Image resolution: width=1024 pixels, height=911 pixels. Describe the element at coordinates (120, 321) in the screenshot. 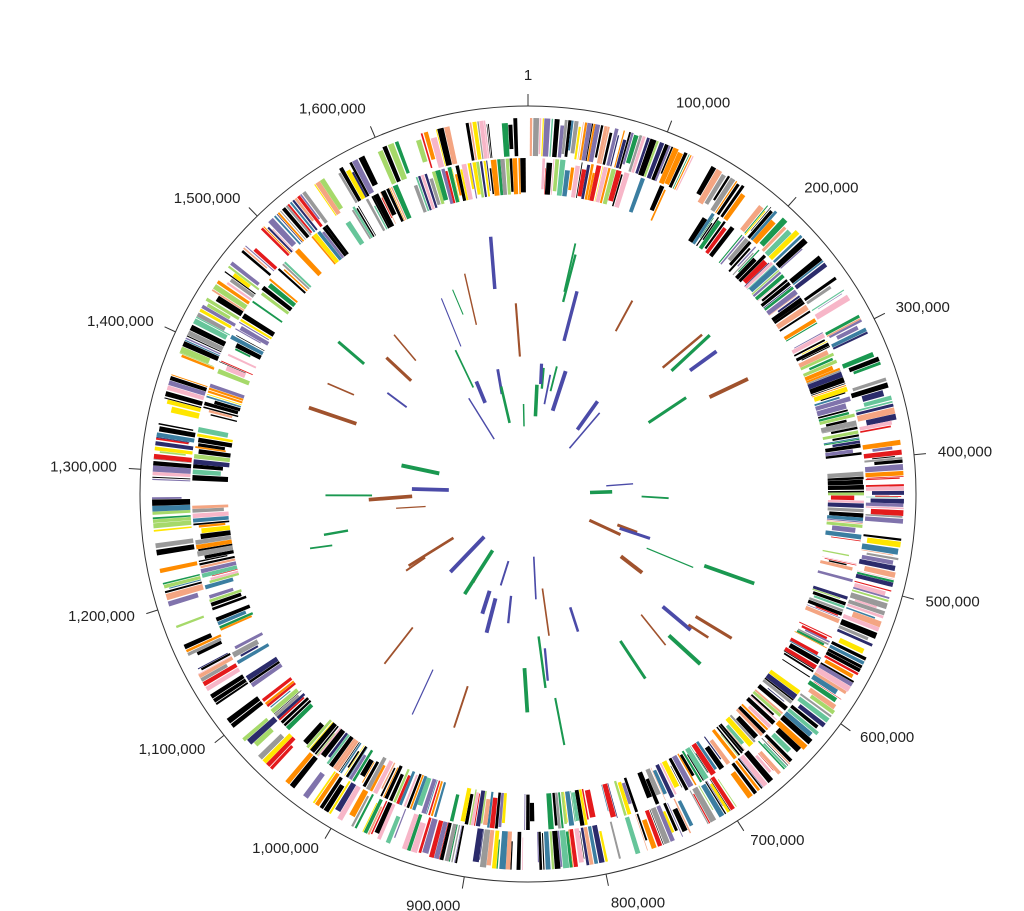

I see `tick-label: 1,400,000` at that location.